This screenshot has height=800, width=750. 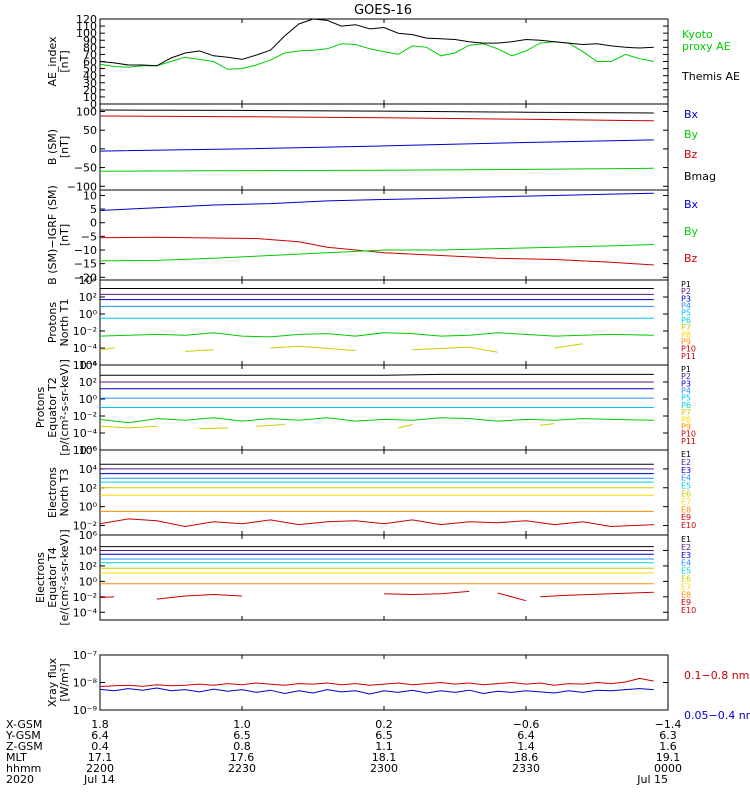 What do you see at coordinates (100, 757) in the screenshot?
I see `time-axis-value: 17.1` at bounding box center [100, 757].